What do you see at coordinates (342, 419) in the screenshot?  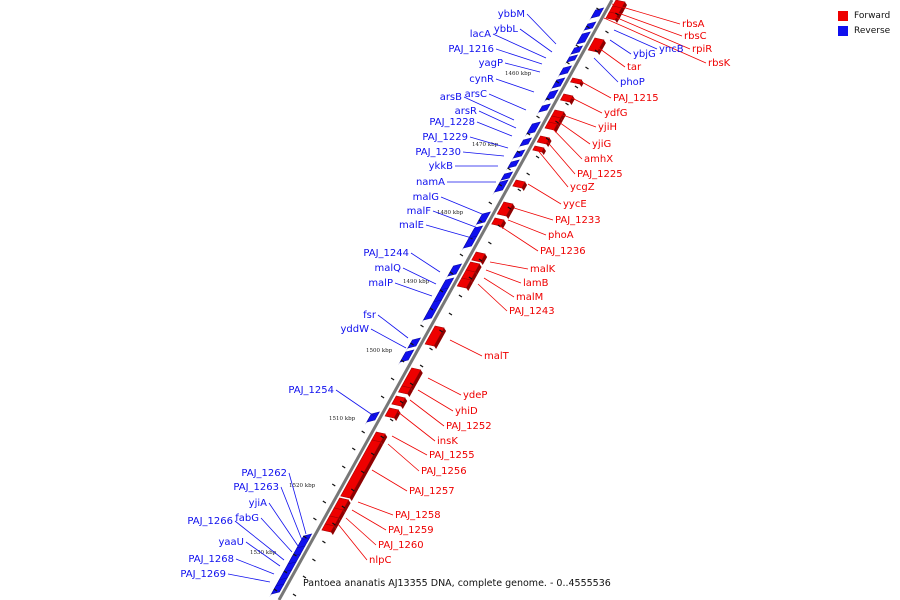 I see `tick-label: 1510 kbp` at bounding box center [342, 419].